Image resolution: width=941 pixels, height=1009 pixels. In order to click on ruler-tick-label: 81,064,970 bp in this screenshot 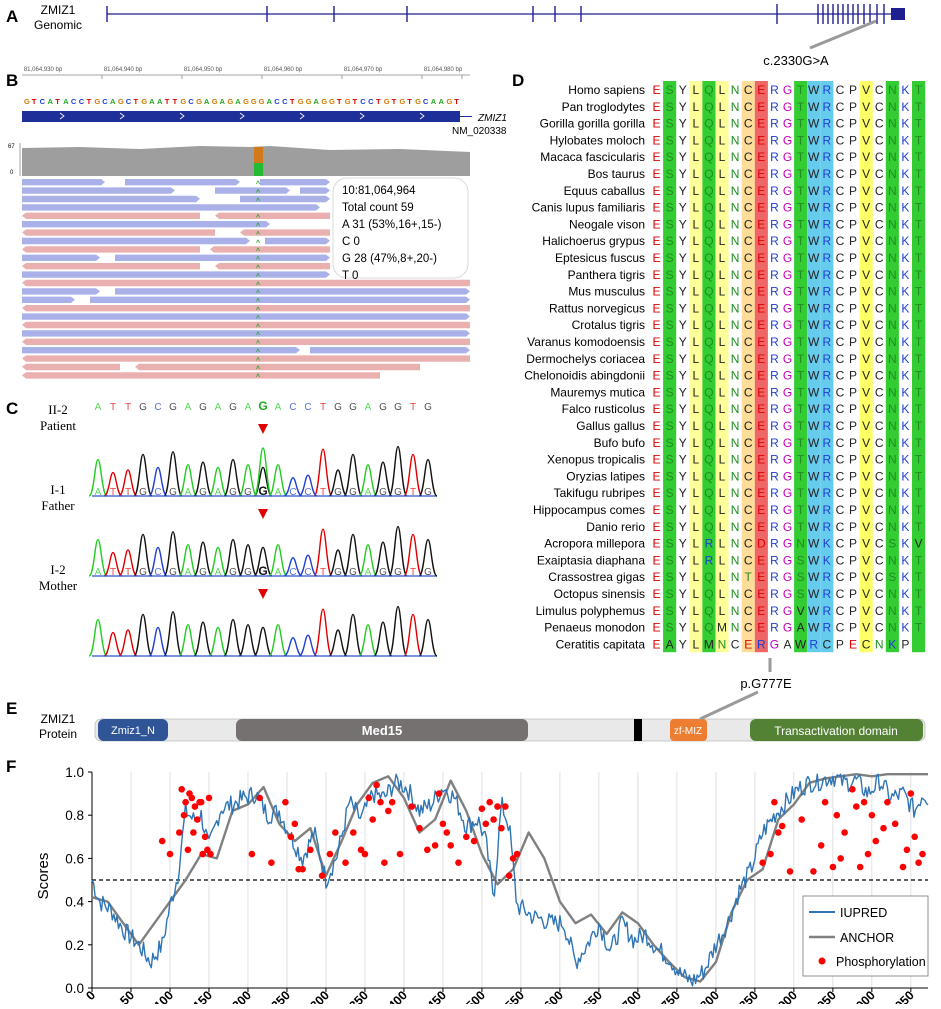, I will do `click(363, 70)`.